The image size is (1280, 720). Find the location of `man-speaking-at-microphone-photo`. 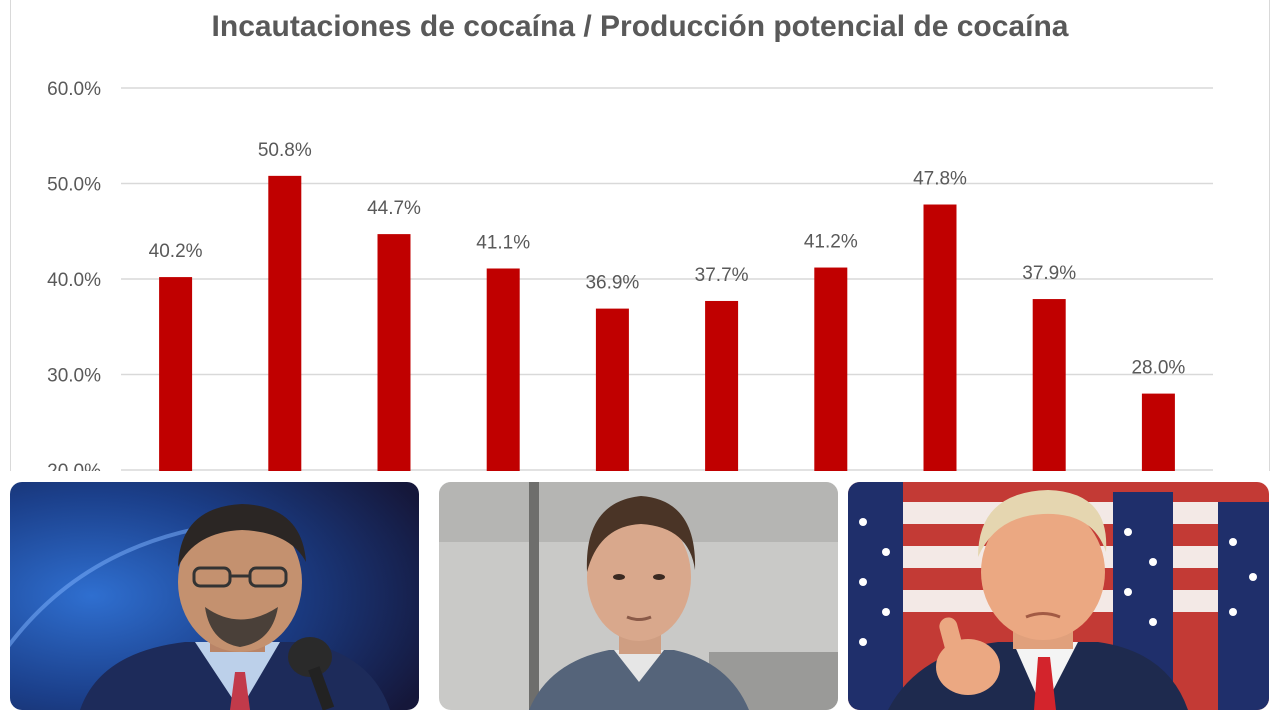

man-speaking-at-microphone-photo is located at coordinates (214, 596).